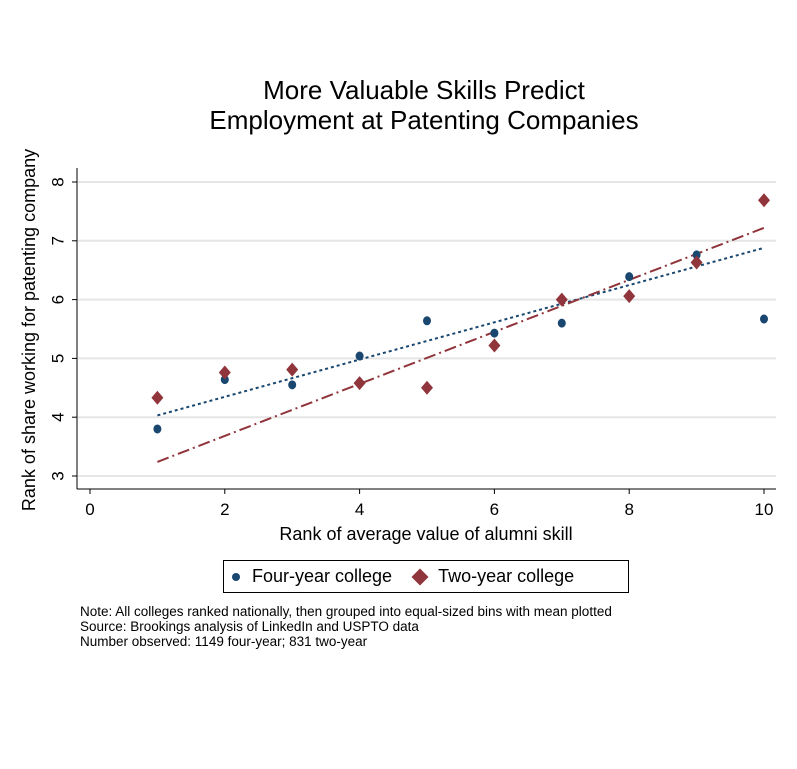 The width and height of the screenshot is (797, 769). Describe the element at coordinates (58, 416) in the screenshot. I see `y-tick-label: 4` at that location.